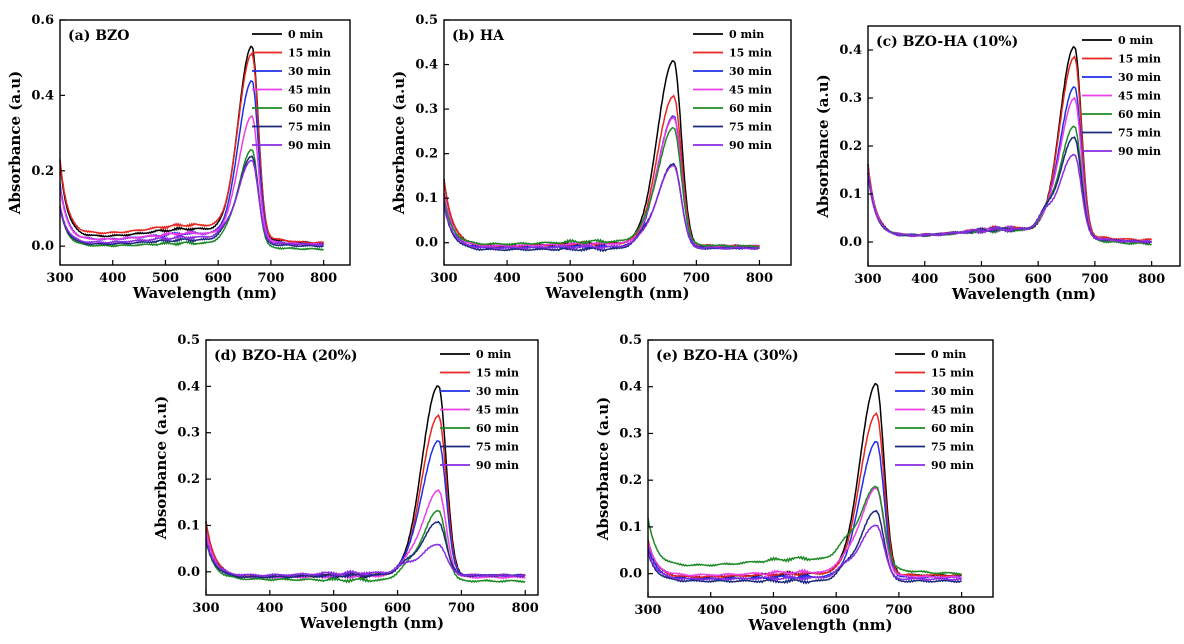  What do you see at coordinates (478, 36) in the screenshot?
I see `panel-title: (b) HA` at bounding box center [478, 36].